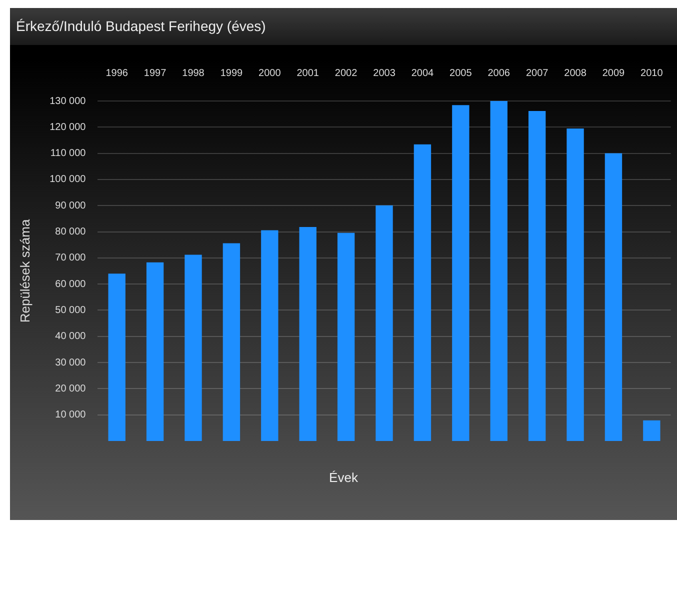 This screenshot has width=677, height=596. Describe the element at coordinates (384, 73) in the screenshot. I see `x-tick-label: 2003` at that location.